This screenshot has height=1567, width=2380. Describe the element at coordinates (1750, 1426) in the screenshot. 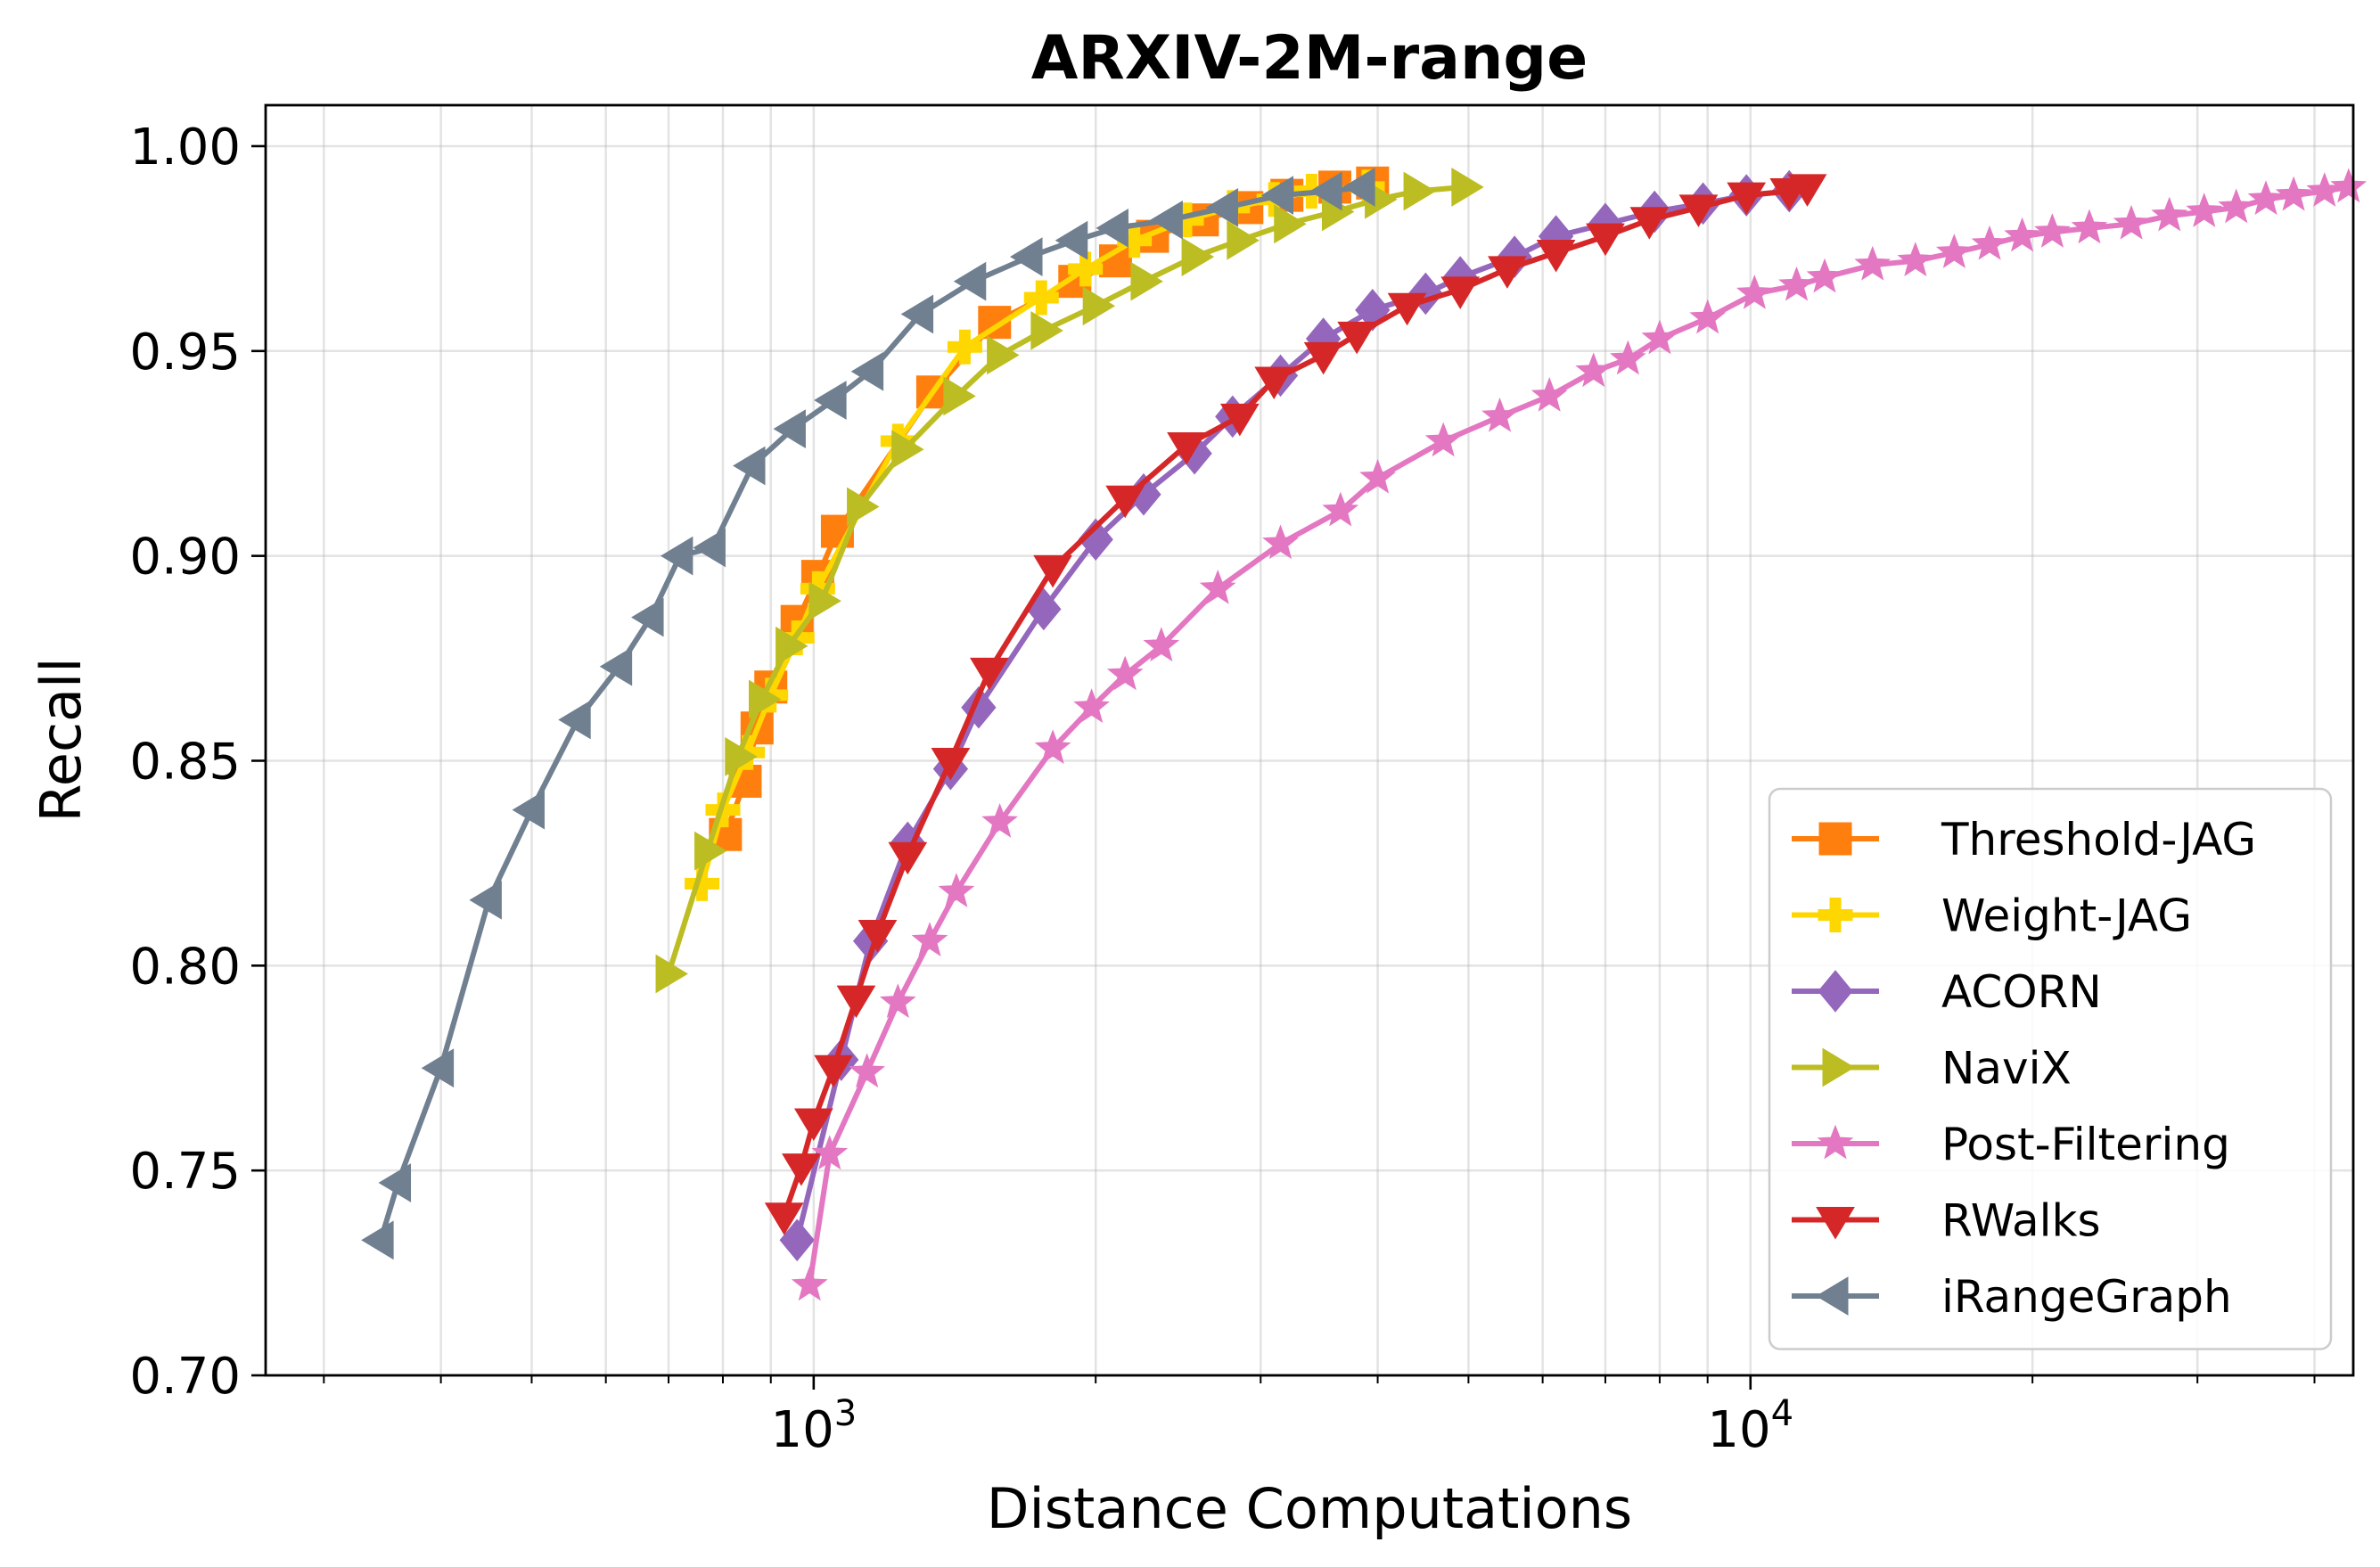

I see `x-tick-label: 10⁴` at that location.